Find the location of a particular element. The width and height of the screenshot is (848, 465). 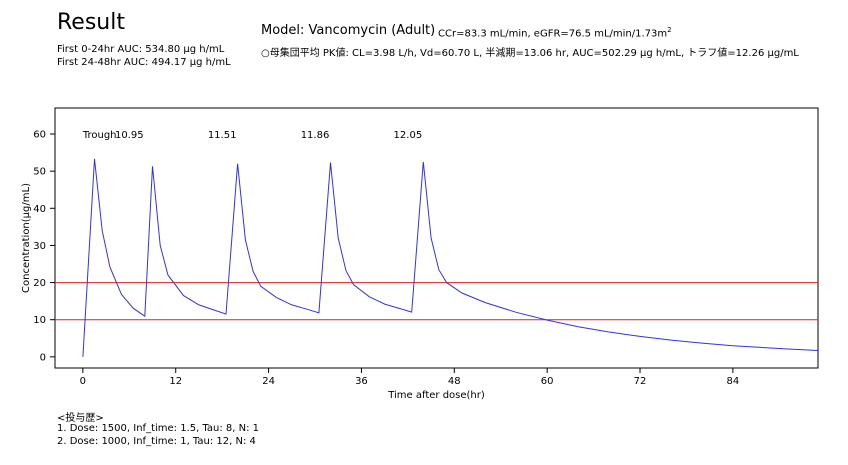

x-tick-label: 72 is located at coordinates (640, 381).